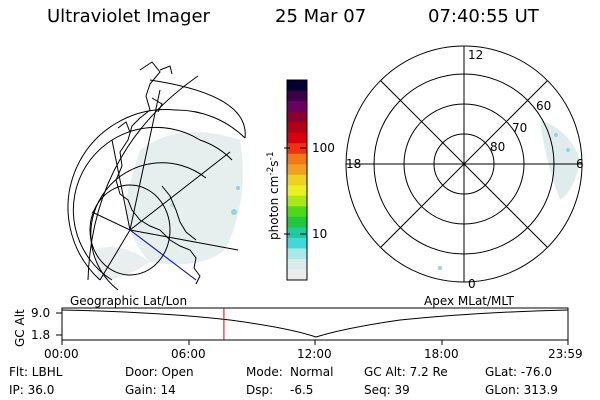  I want to click on timeline-ytick-high: 9.0, so click(41, 313).